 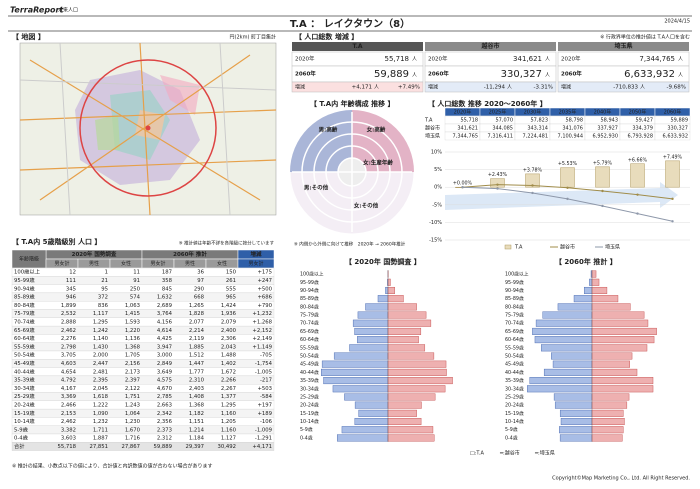 What do you see at coordinates (228, 422) in the screenshot?
I see `table-cell: 1,205` at bounding box center [228, 422].